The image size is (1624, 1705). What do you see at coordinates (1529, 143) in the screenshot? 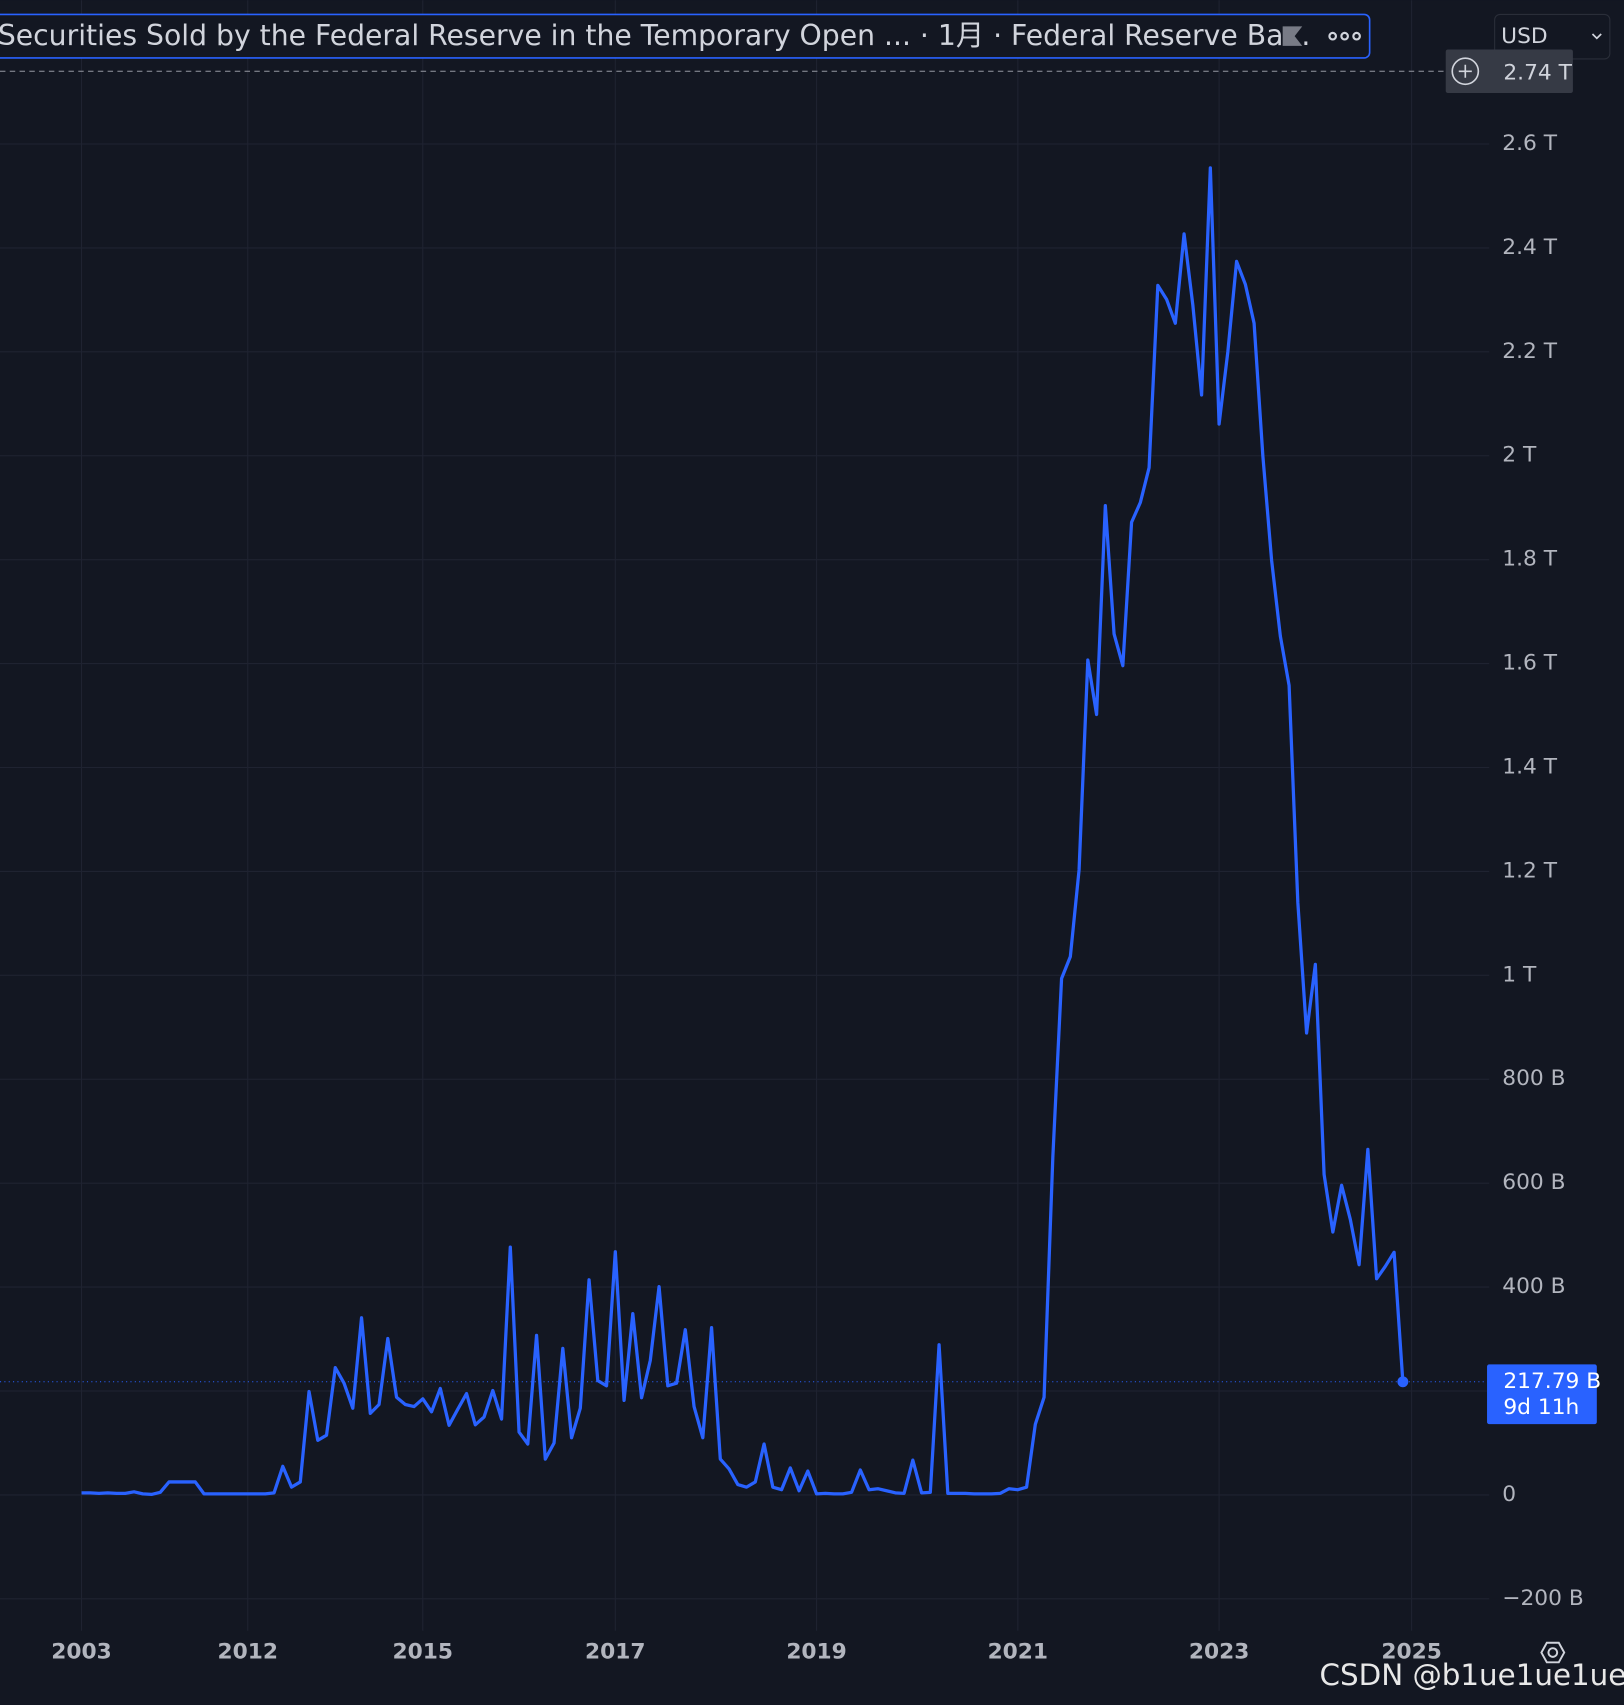
I see `y-tick-label: 2.6 T` at bounding box center [1529, 143].